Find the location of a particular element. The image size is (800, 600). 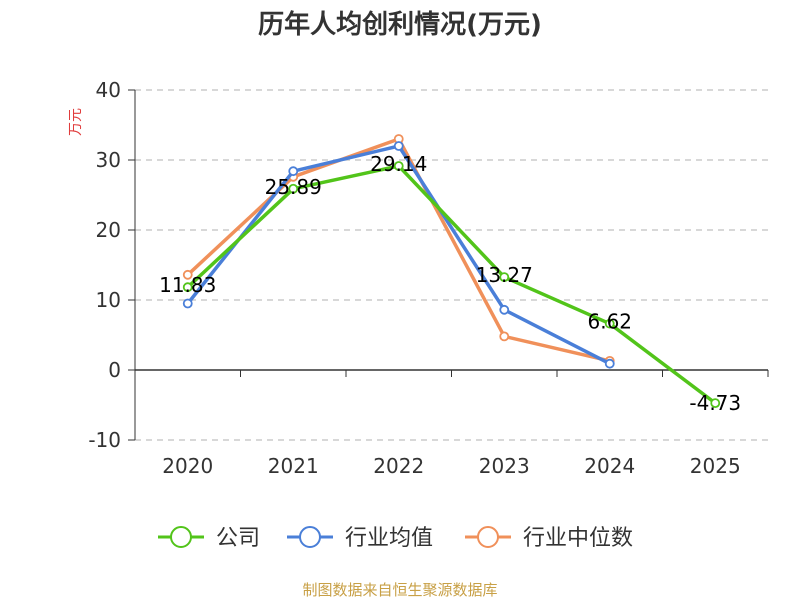

x-tick-label: 2023 is located at coordinates (504, 466).